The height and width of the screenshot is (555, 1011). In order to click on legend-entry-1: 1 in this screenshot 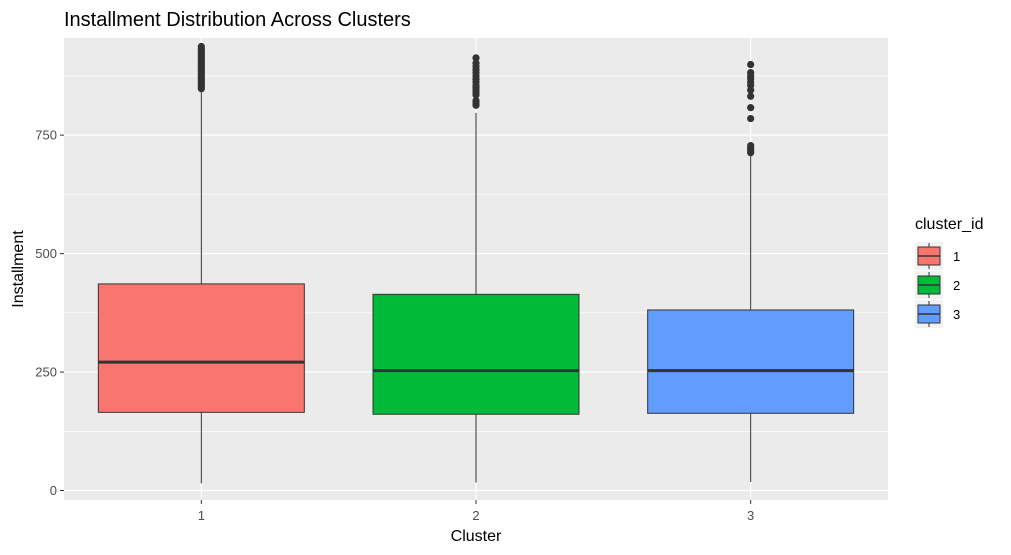, I will do `click(937, 256)`.